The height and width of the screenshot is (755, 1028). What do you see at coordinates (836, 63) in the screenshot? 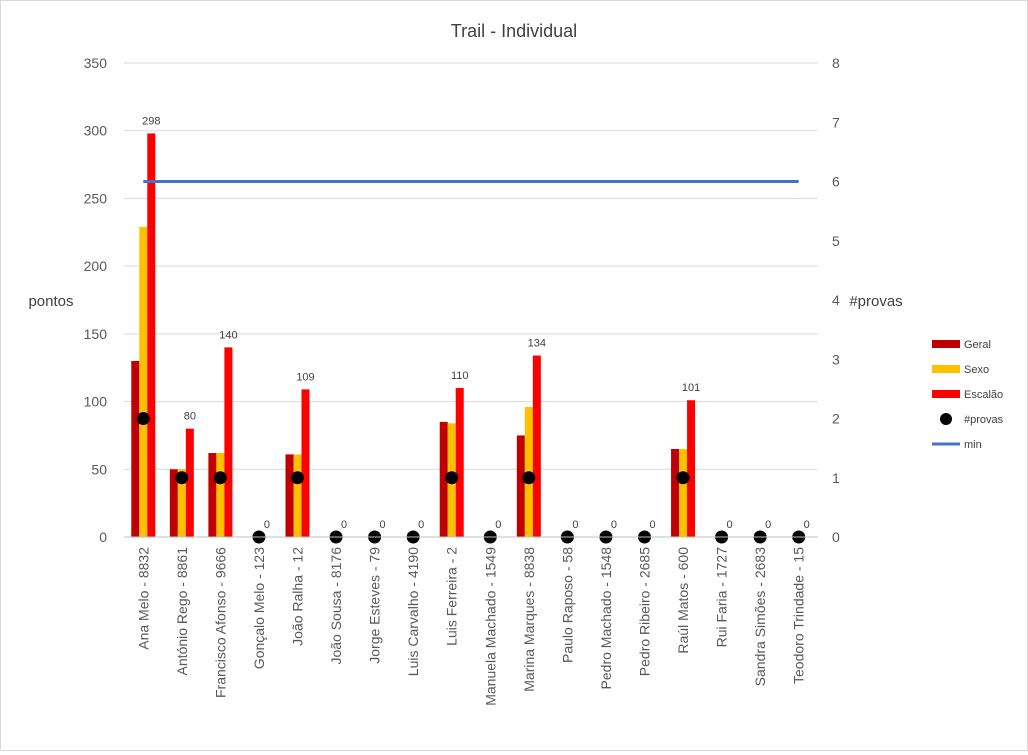
I see `y2-tick-label: 8` at bounding box center [836, 63].